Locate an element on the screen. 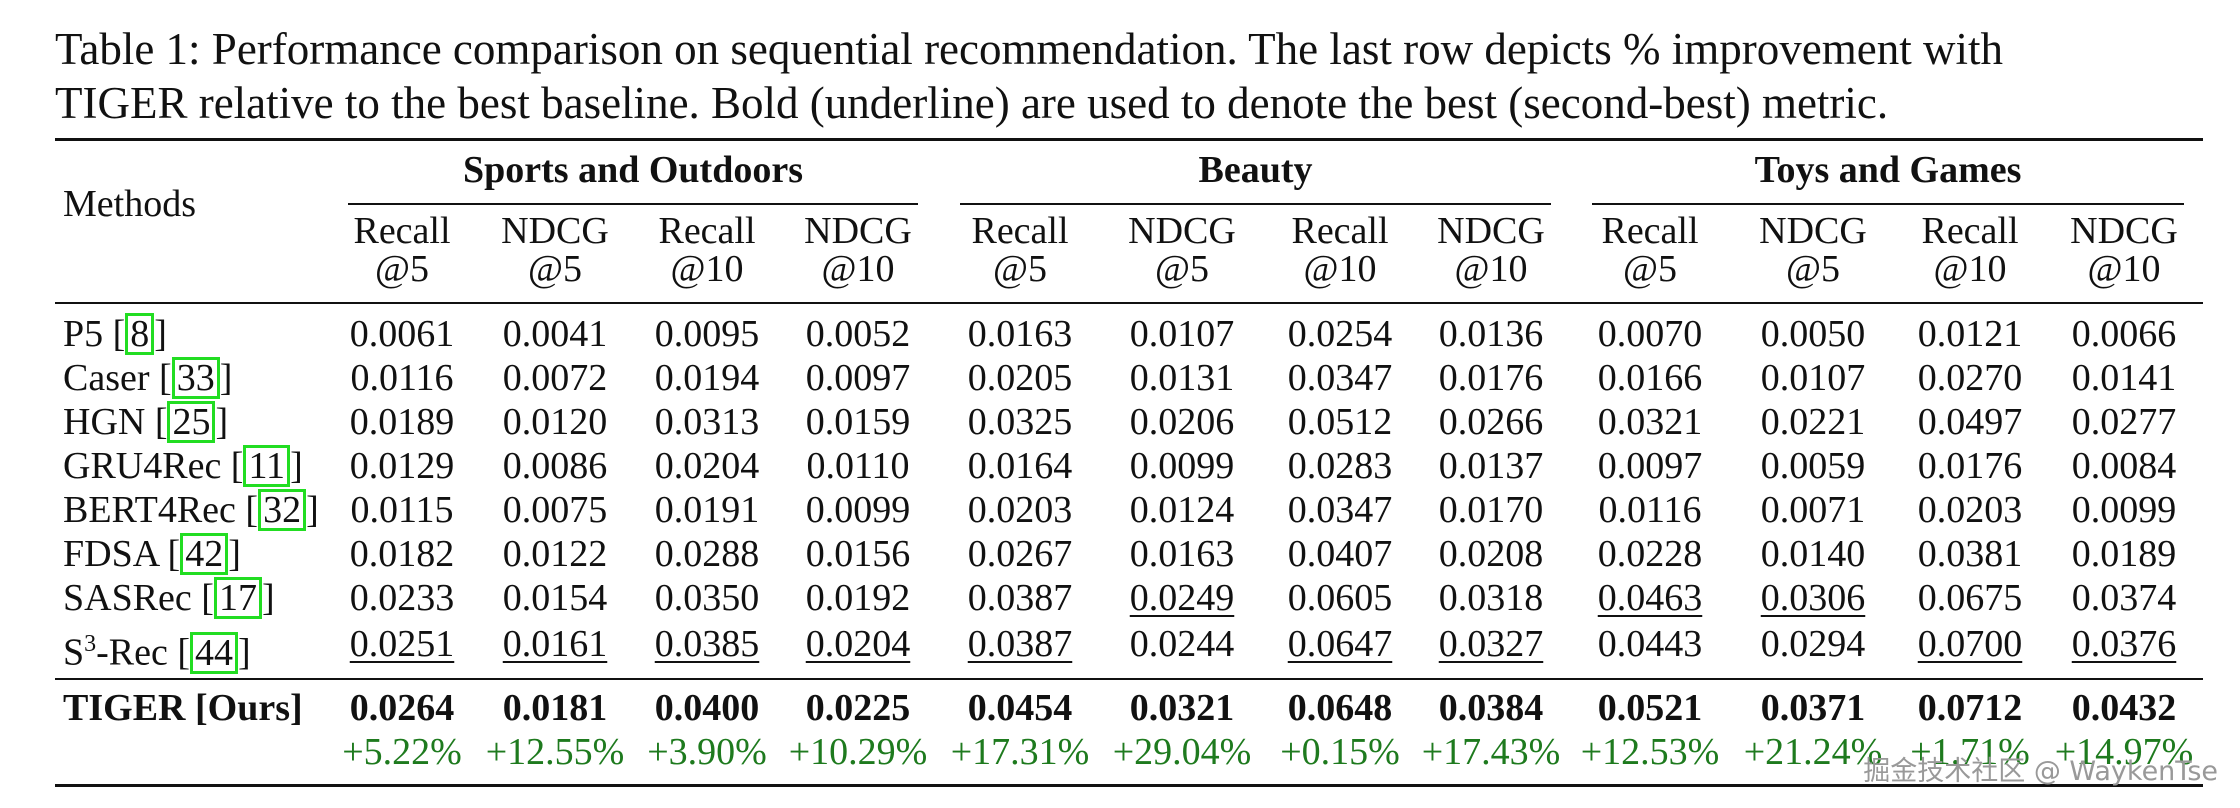 The width and height of the screenshot is (2240, 808). method-name: Caser [33] is located at coordinates (148, 378).